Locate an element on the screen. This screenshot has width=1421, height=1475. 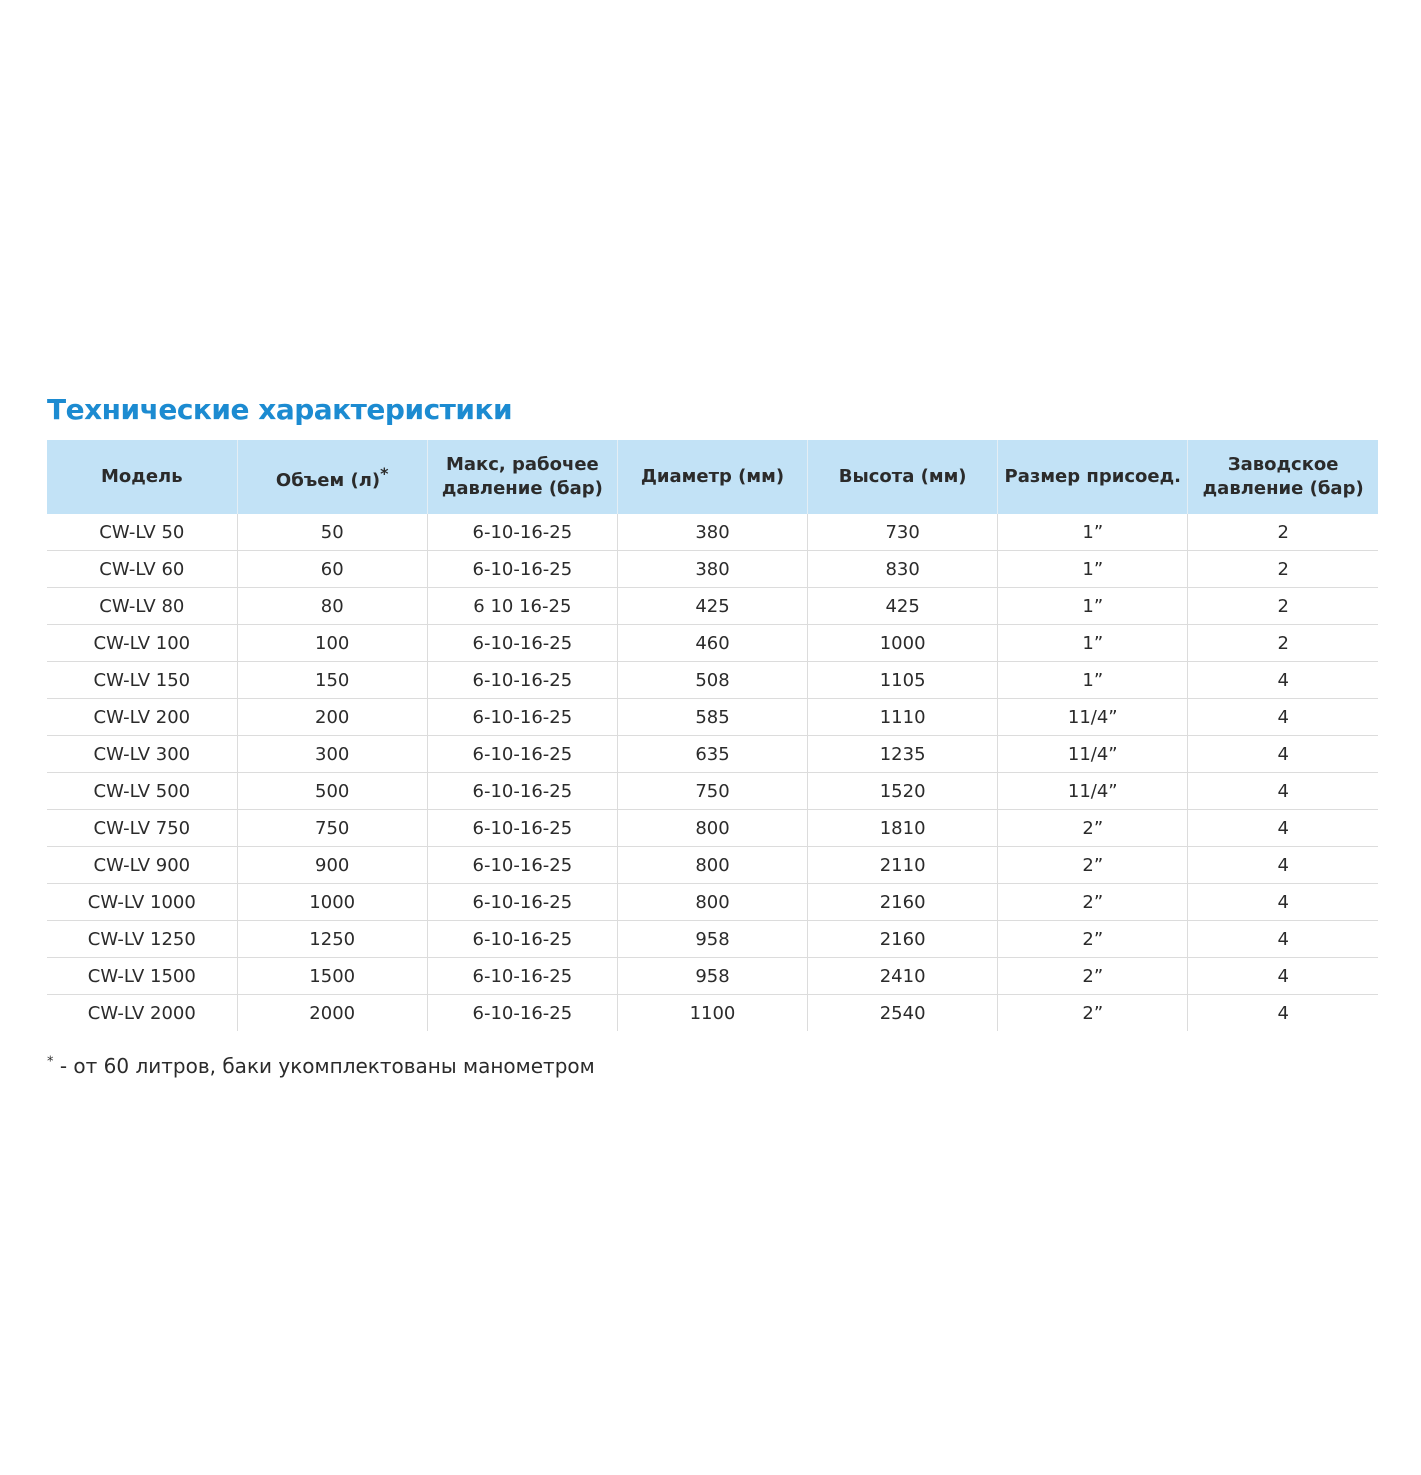
footnote-mark: * is located at coordinates (50, 1062).